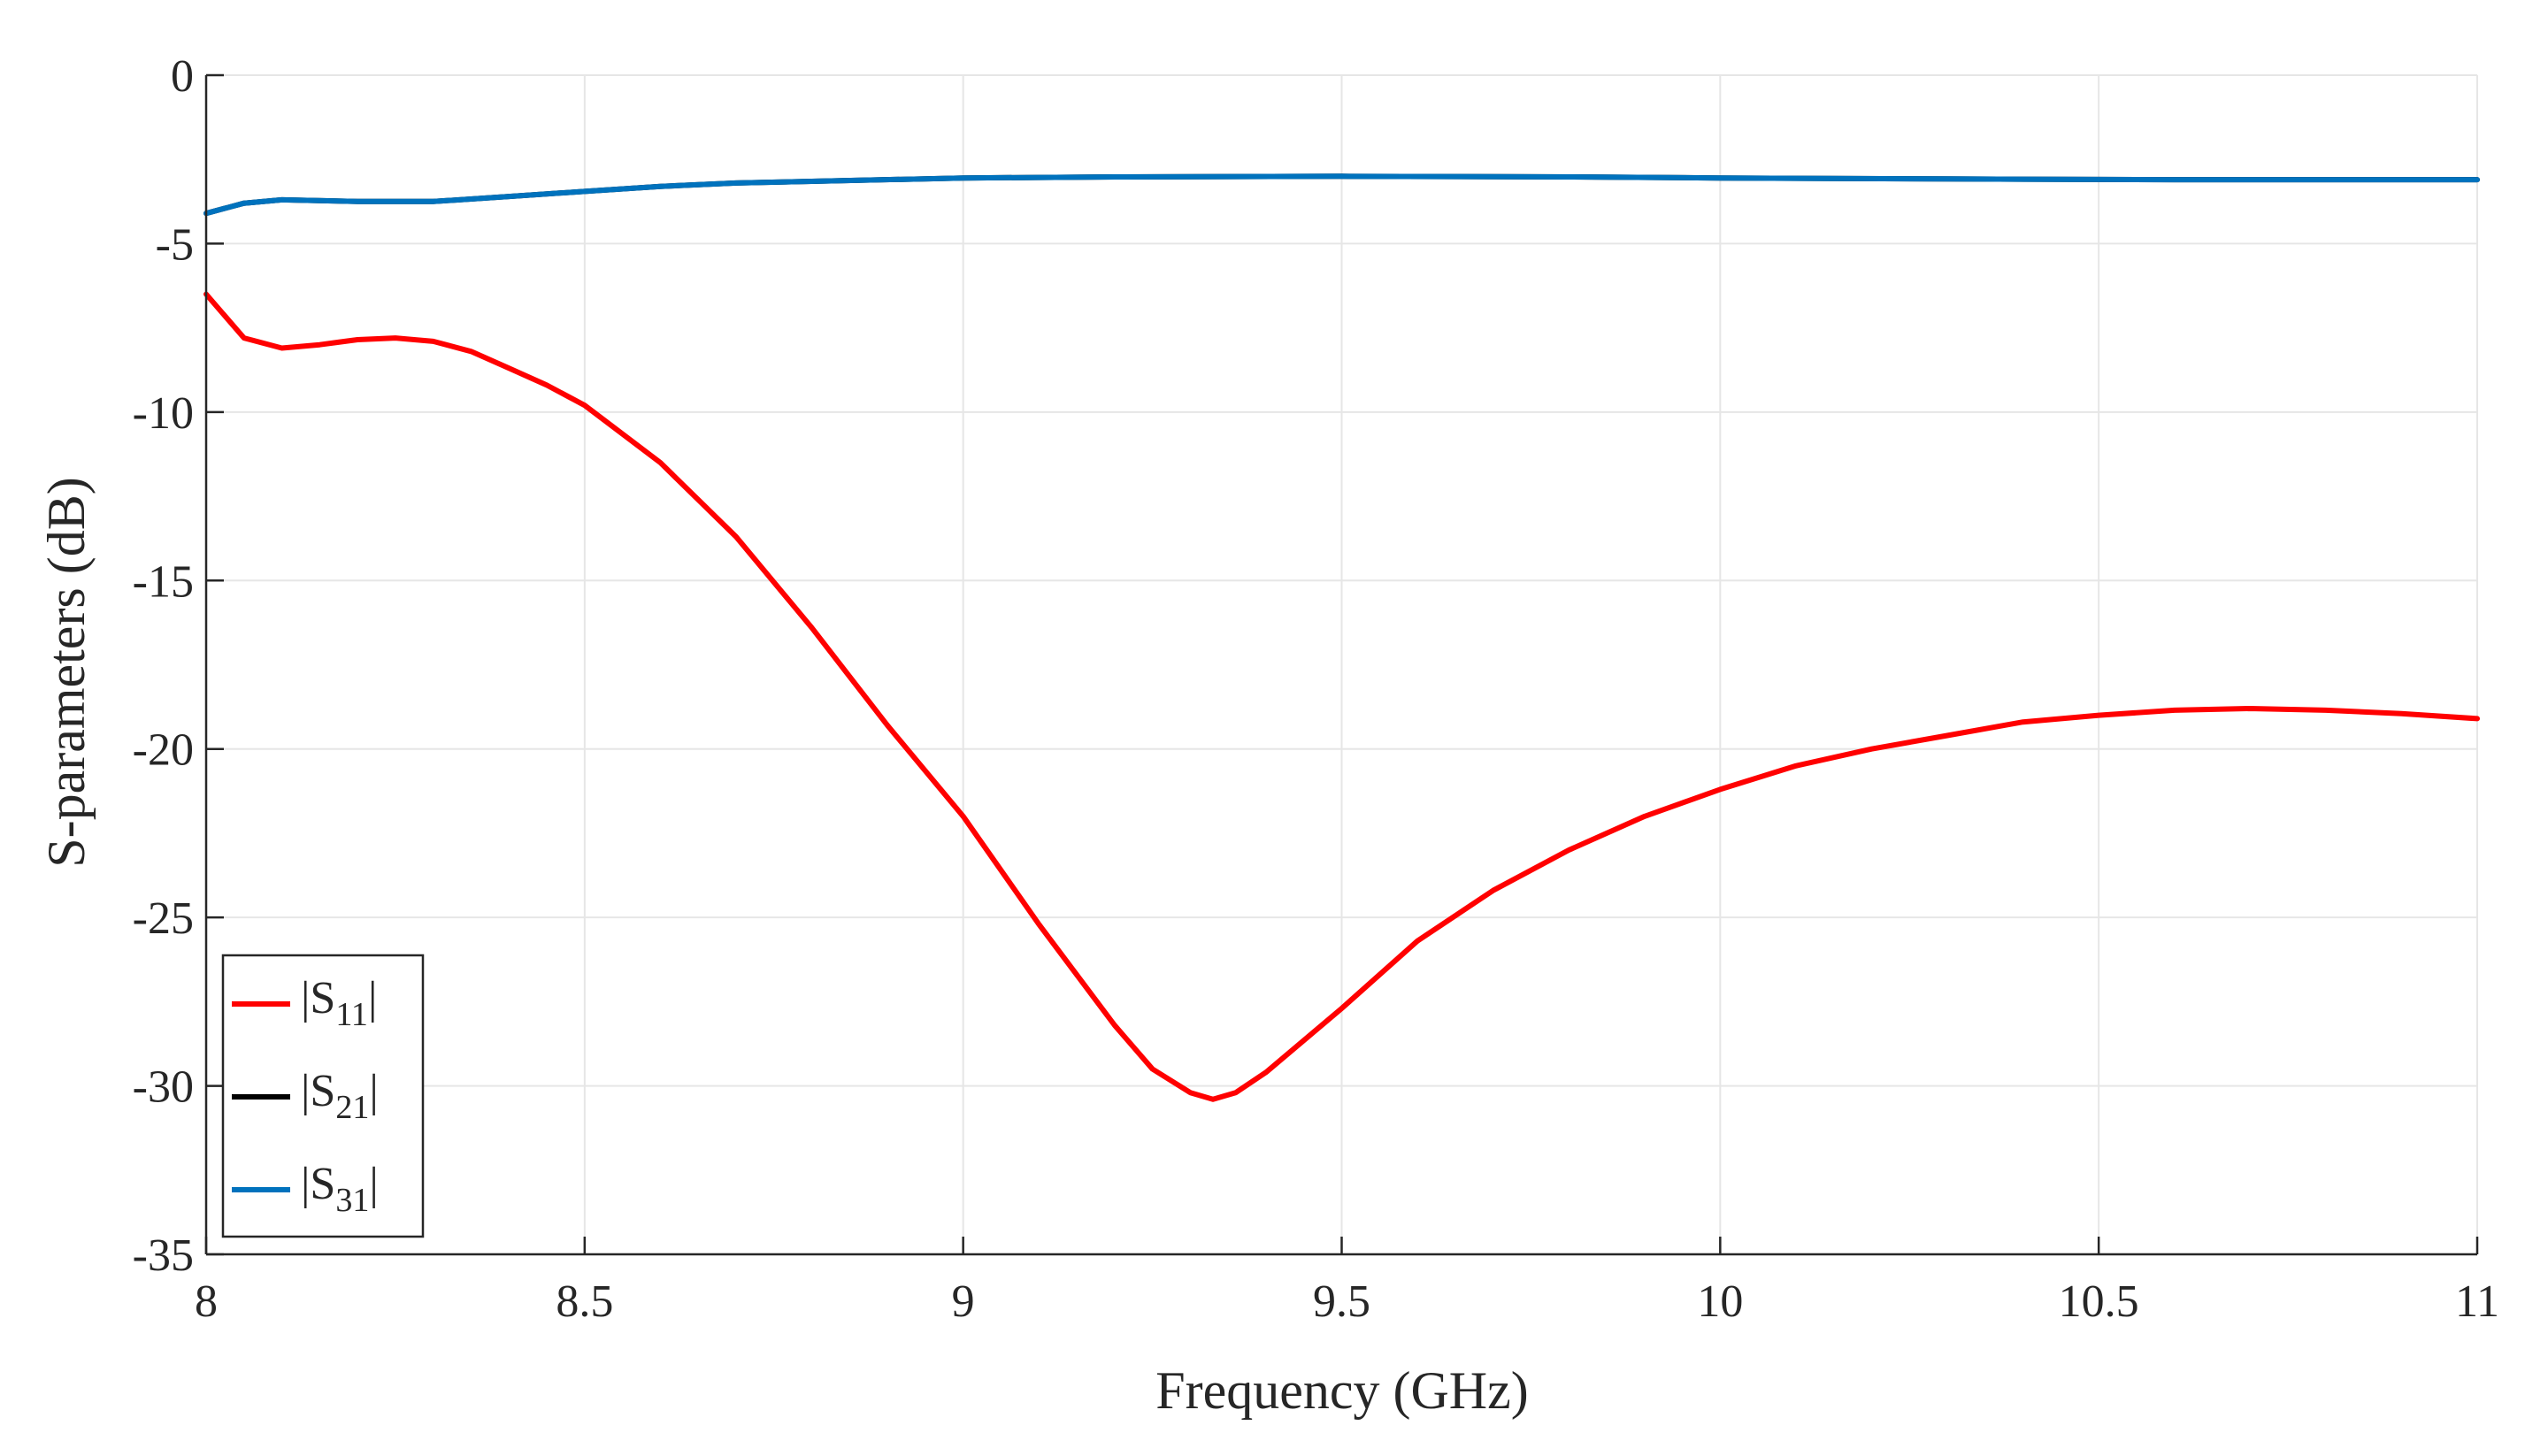  Describe the element at coordinates (1341, 195) in the screenshot. I see `series-line-s31` at that location.